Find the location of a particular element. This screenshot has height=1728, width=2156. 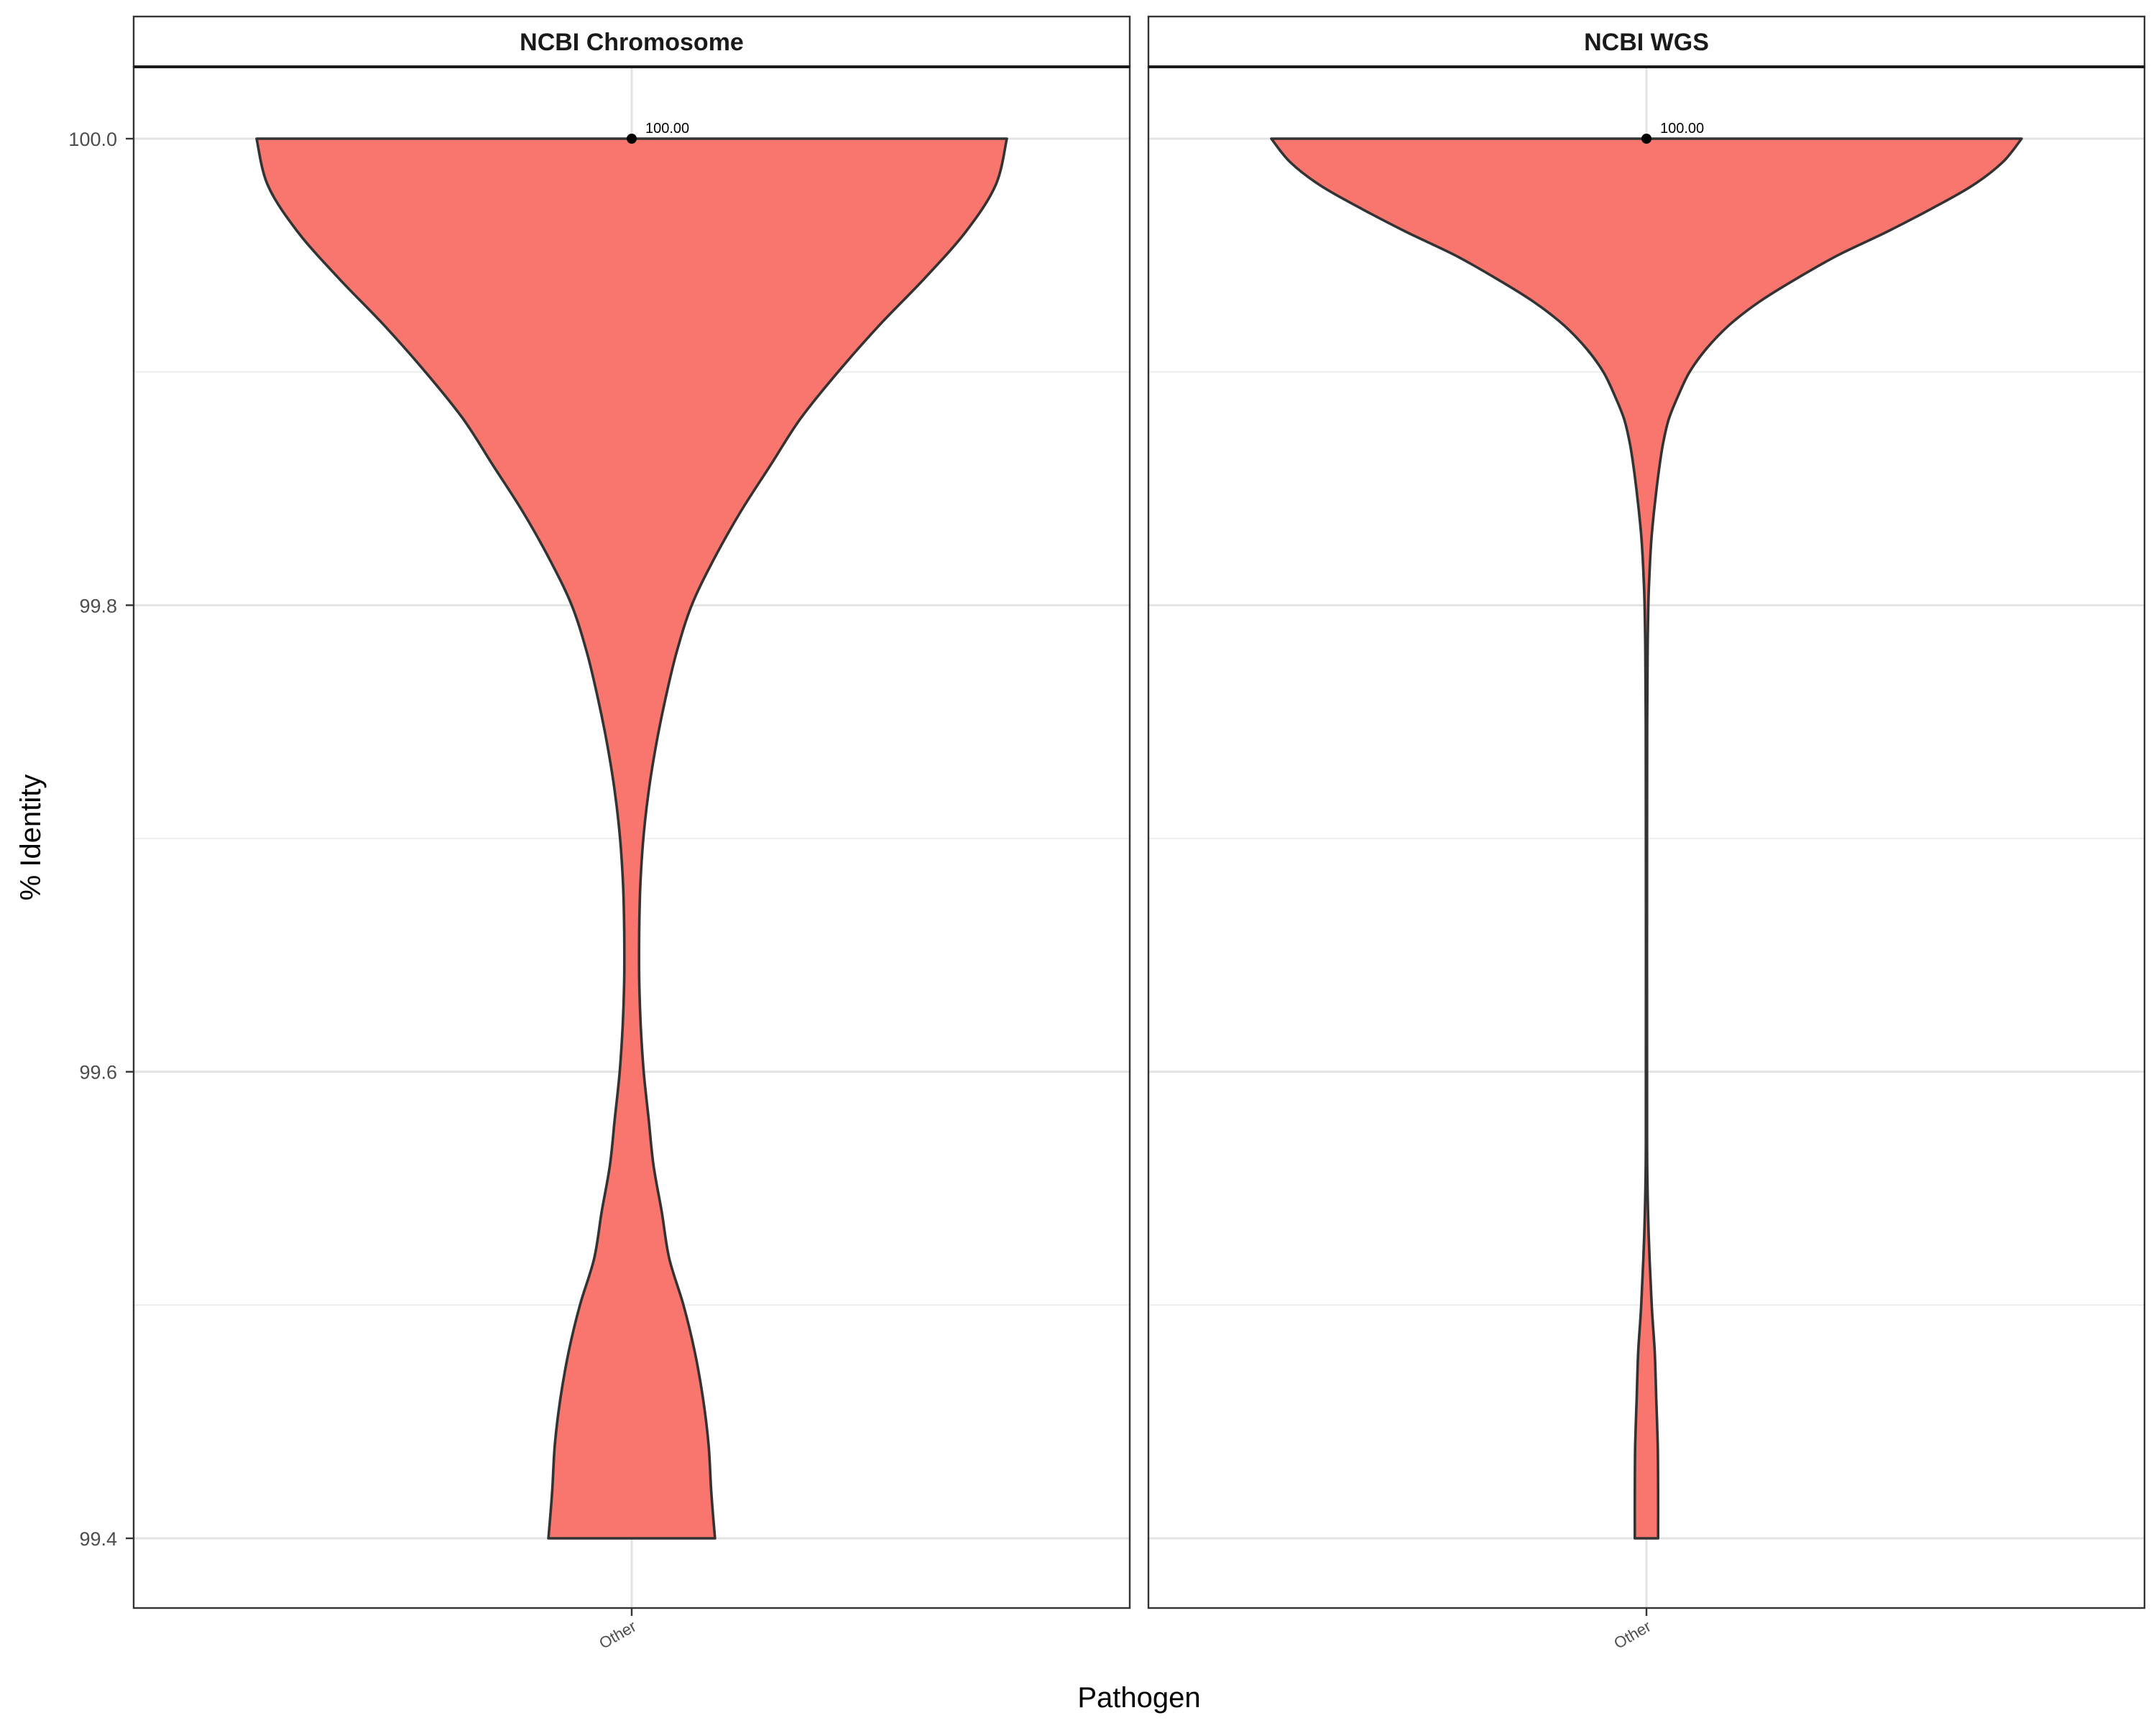

facet-title: NCBI Chromosome is located at coordinates (632, 43).